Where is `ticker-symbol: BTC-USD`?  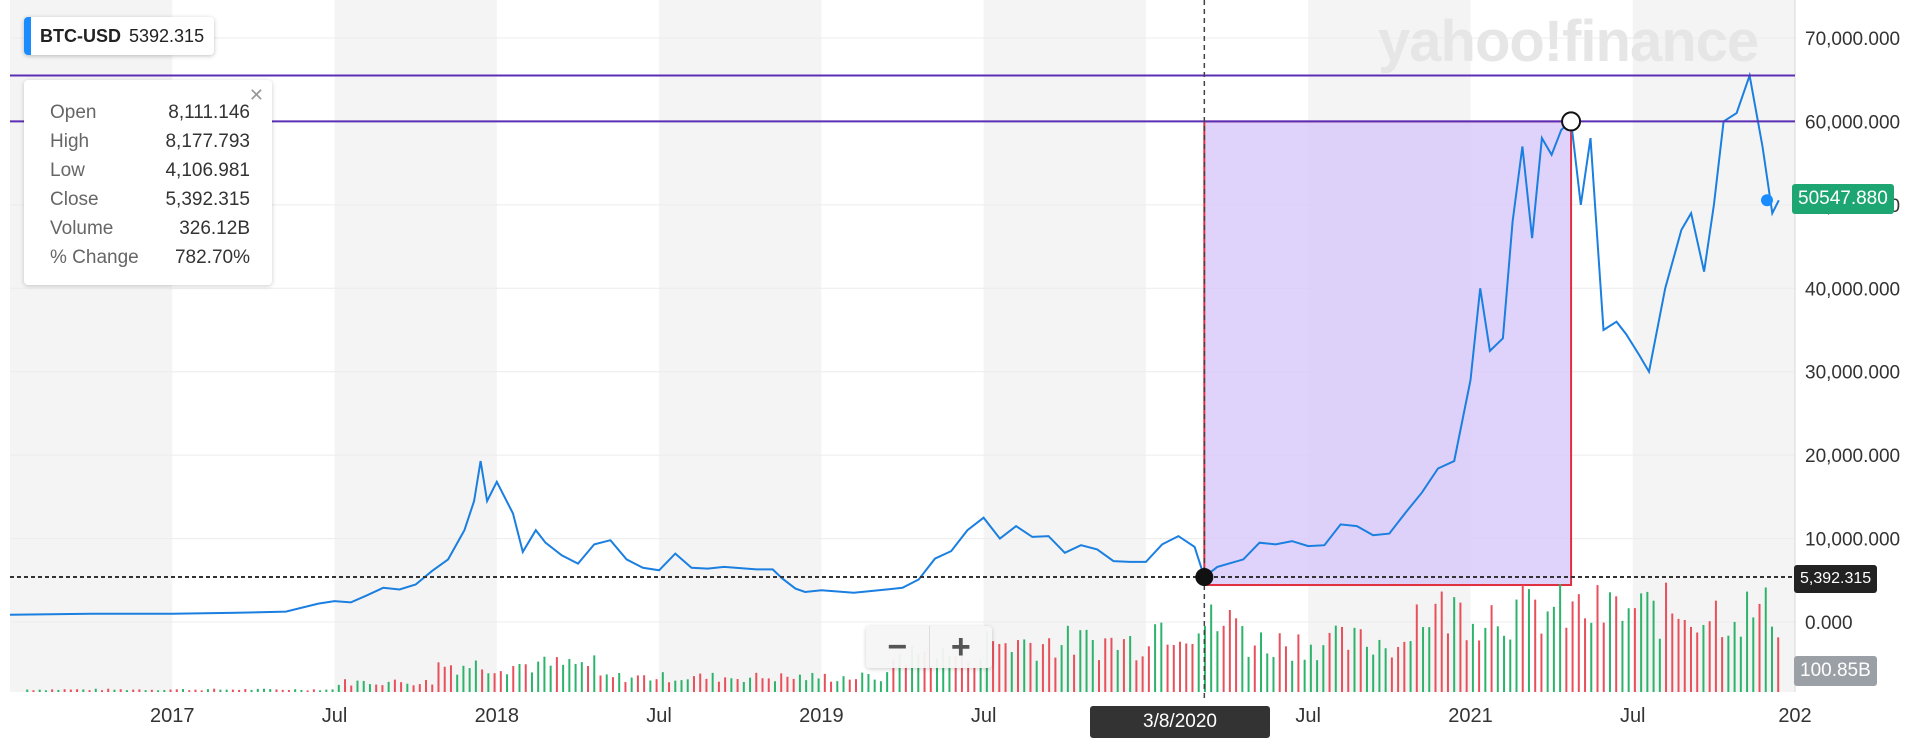
ticker-symbol: BTC-USD is located at coordinates (80, 35).